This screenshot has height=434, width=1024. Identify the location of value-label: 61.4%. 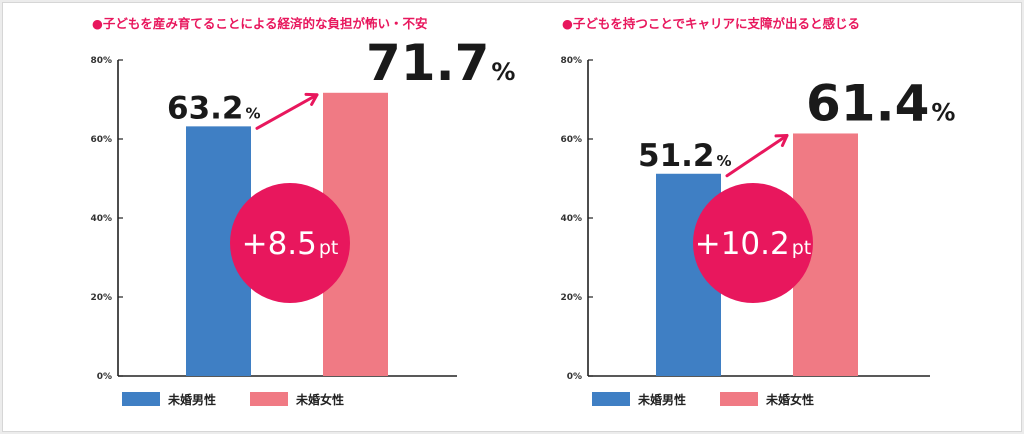
(880, 103).